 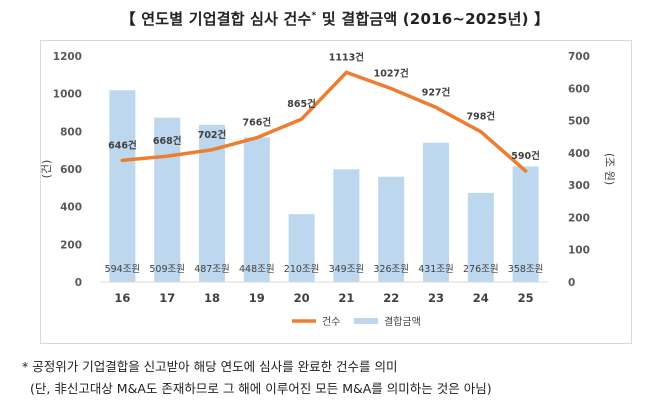 I want to click on chart-title: 【 연도별 기업결합 심사 건수* 및 결합금액 (2016~2025년) 】, so click(x=335, y=18).